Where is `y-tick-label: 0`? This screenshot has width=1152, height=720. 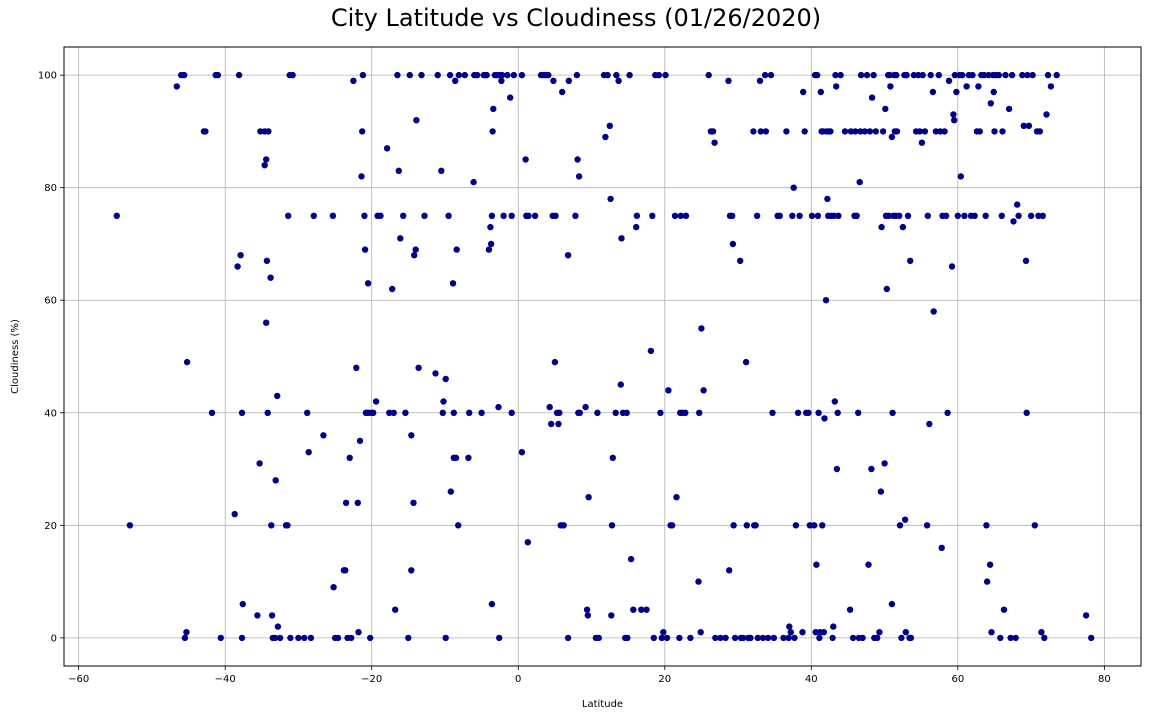
y-tick-label: 0 is located at coordinates (54, 638).